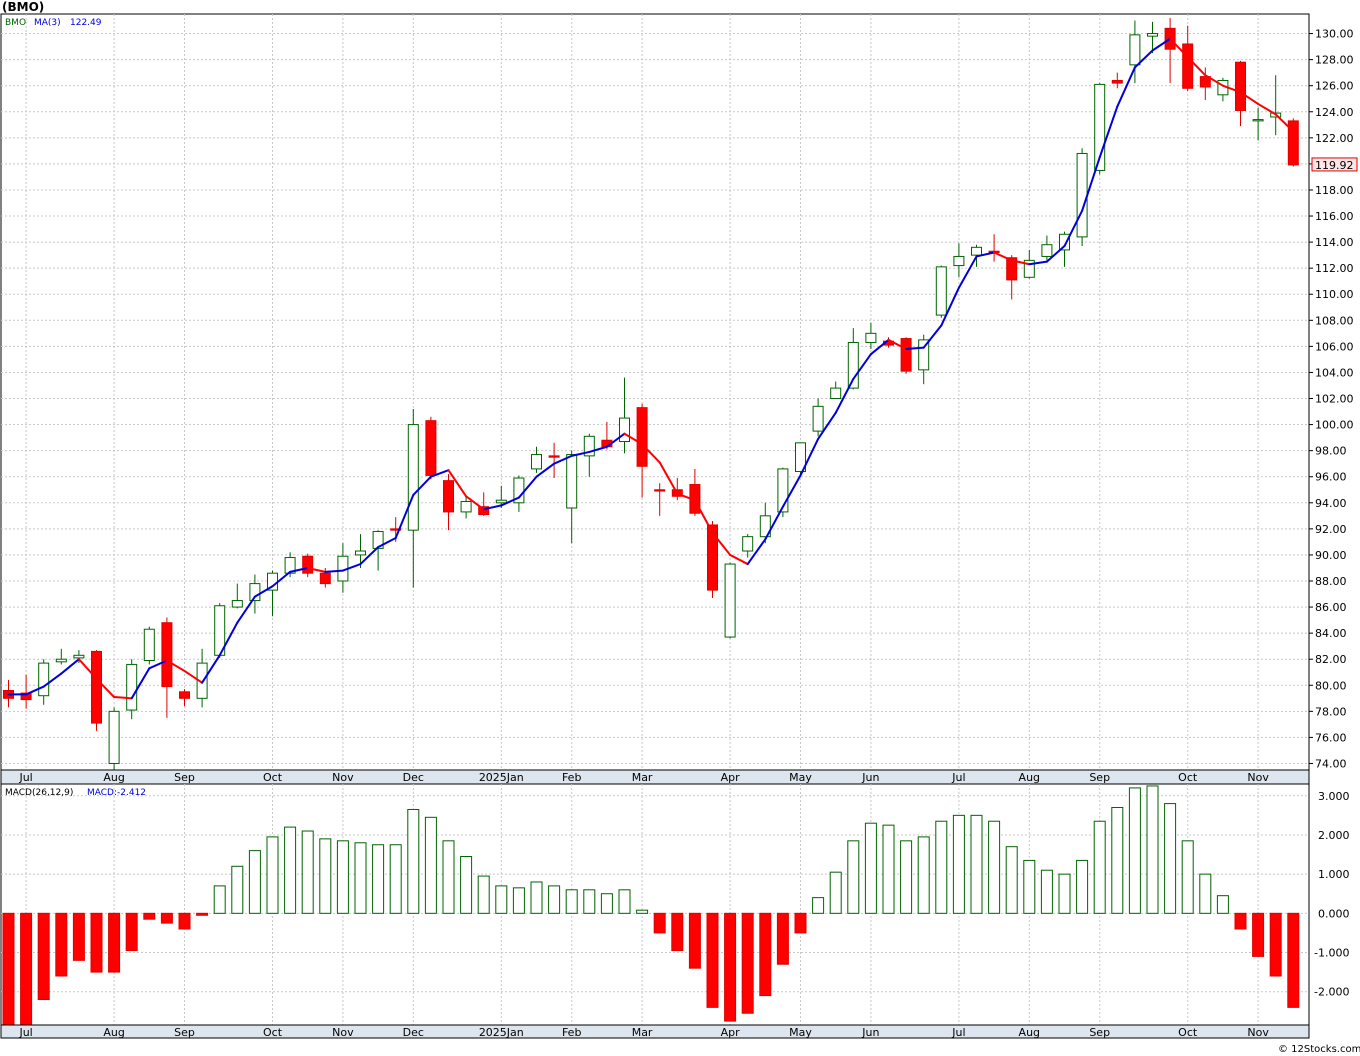  I want to click on price-tick-label: 82.00, so click(1331, 659).